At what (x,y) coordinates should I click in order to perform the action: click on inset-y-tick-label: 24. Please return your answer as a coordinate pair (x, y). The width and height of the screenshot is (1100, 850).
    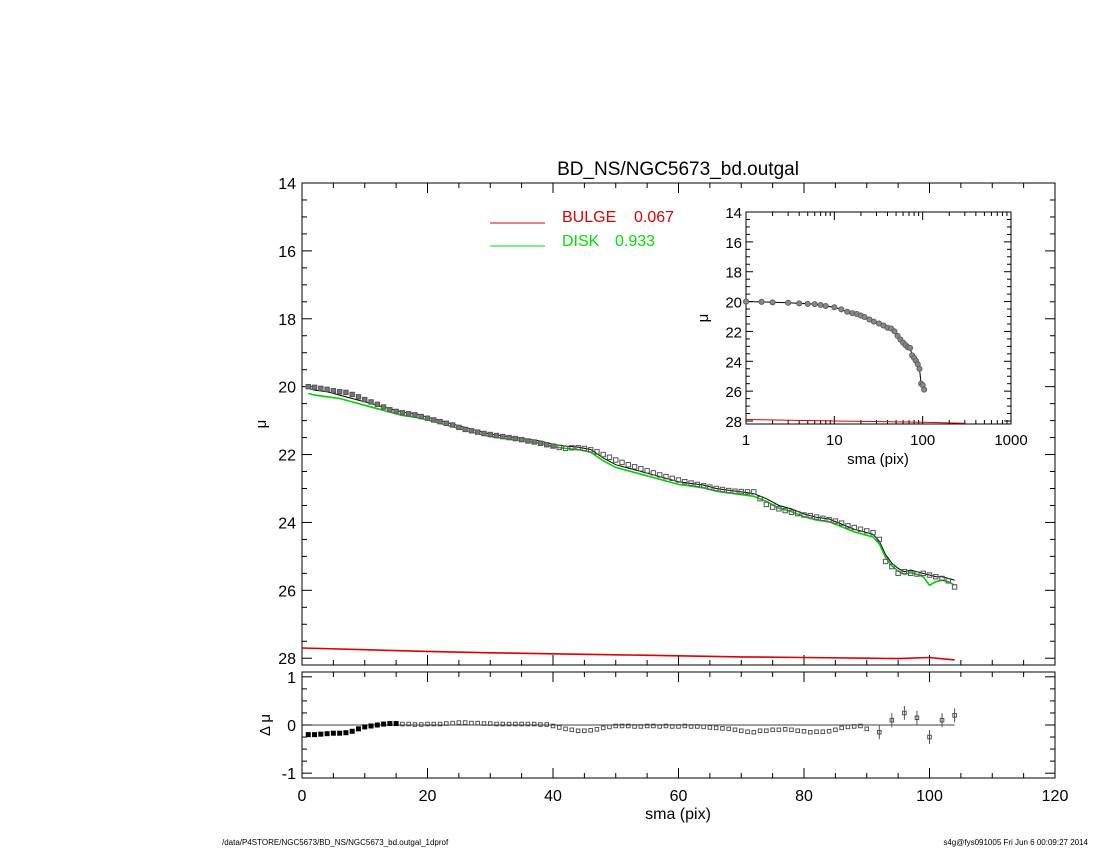
    Looking at the image, I should click on (733, 362).